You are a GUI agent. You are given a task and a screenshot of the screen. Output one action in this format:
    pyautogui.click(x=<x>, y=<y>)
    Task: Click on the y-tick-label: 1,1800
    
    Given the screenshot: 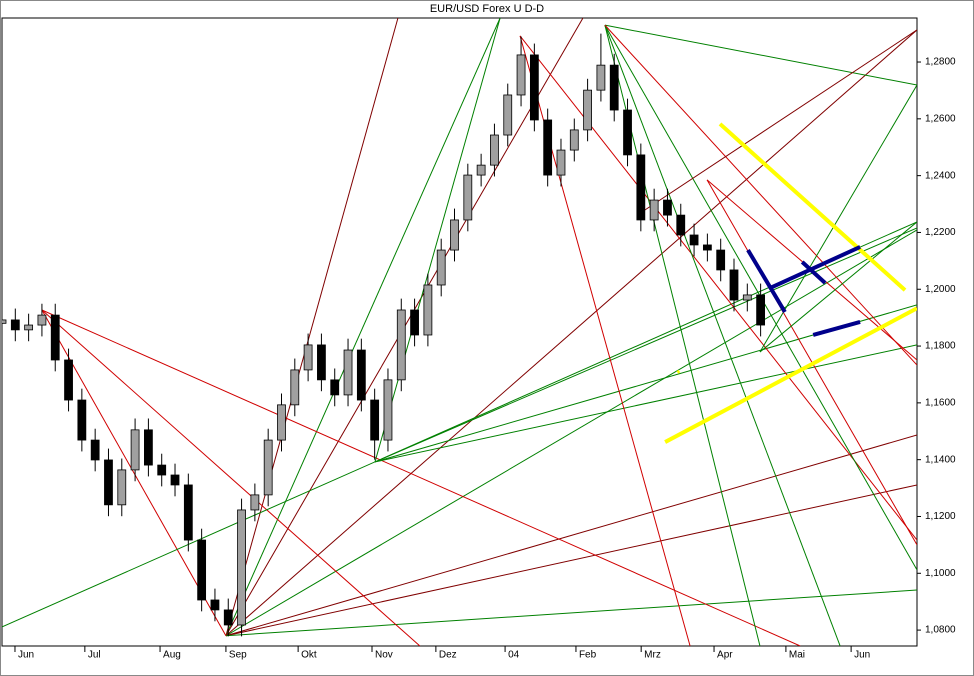 What is the action you would take?
    pyautogui.click(x=940, y=346)
    